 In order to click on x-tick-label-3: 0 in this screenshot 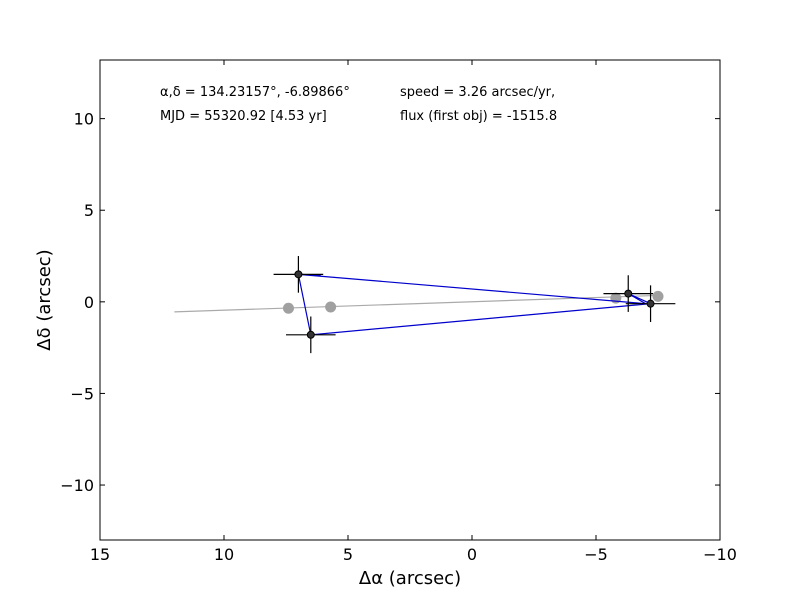, I will do `click(472, 554)`.